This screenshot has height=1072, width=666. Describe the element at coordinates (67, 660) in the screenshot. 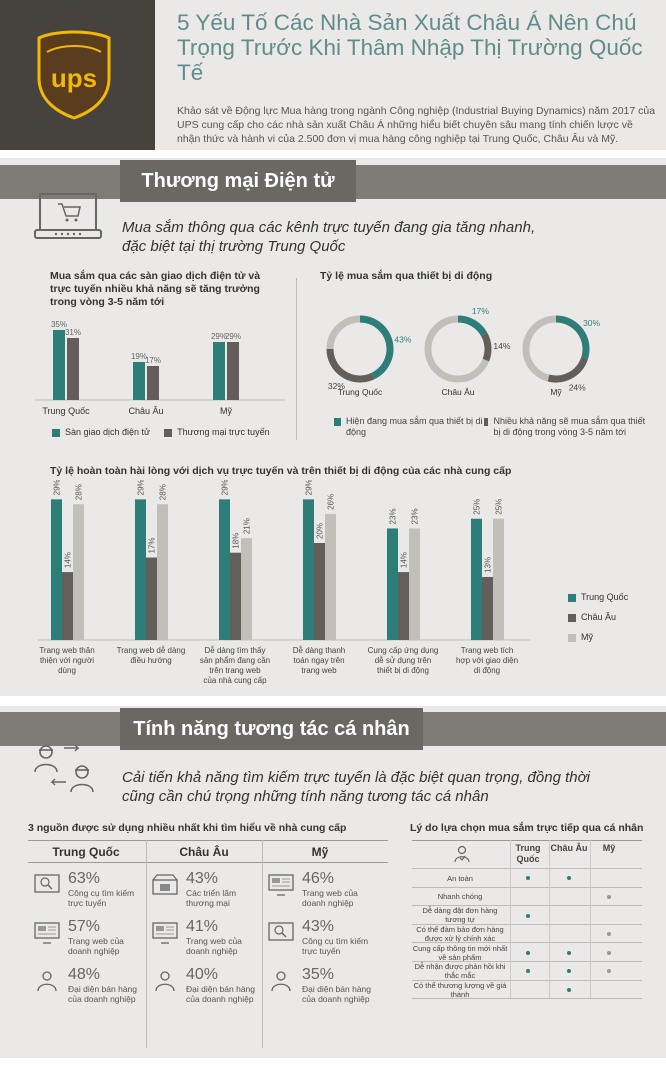

I see `chart3-category-label: thiện với người` at that location.